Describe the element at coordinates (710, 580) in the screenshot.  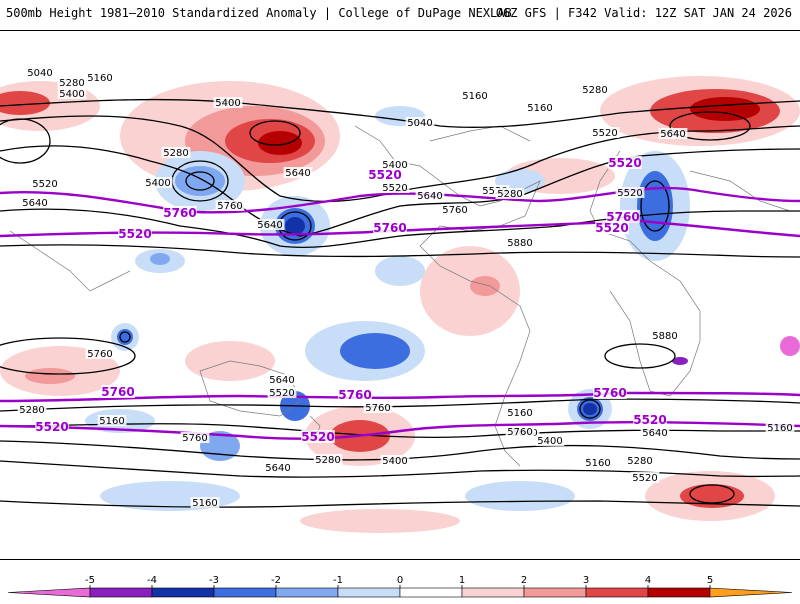
I see `colorbar-tick-label: 5` at that location.